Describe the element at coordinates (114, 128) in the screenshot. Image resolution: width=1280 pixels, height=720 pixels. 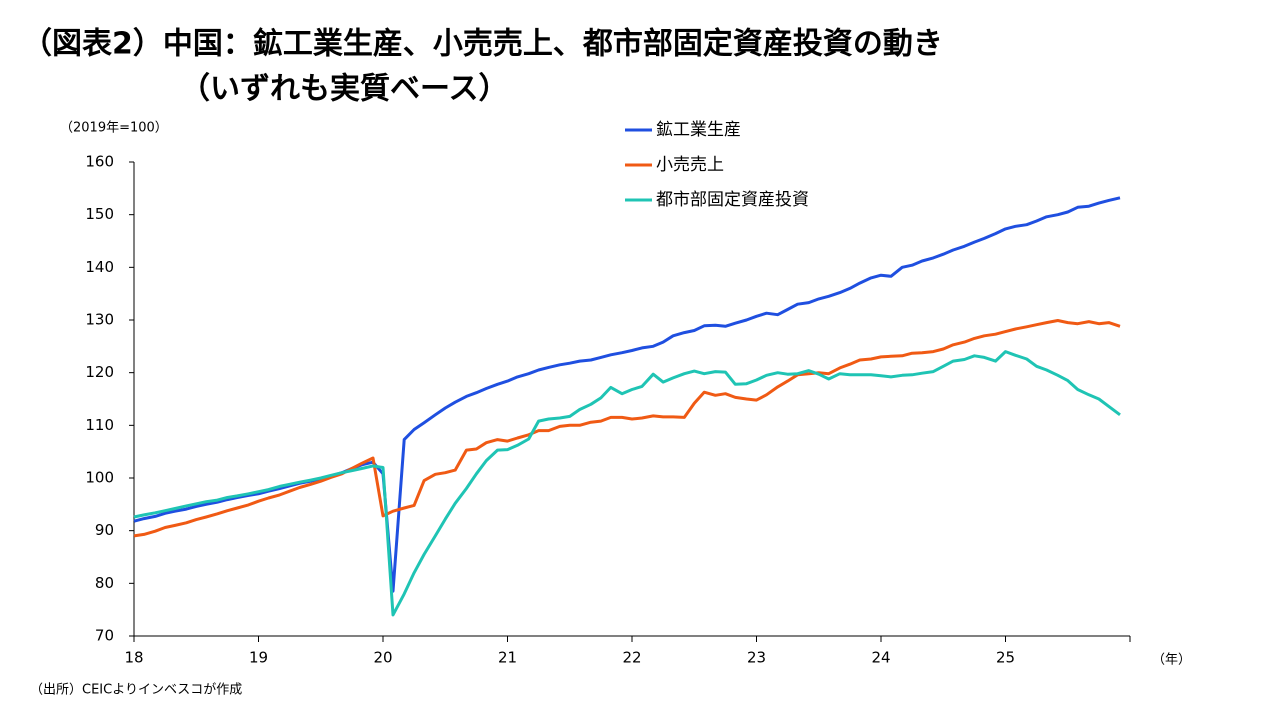
I see `y-axis-label: （2019年=100）` at that location.